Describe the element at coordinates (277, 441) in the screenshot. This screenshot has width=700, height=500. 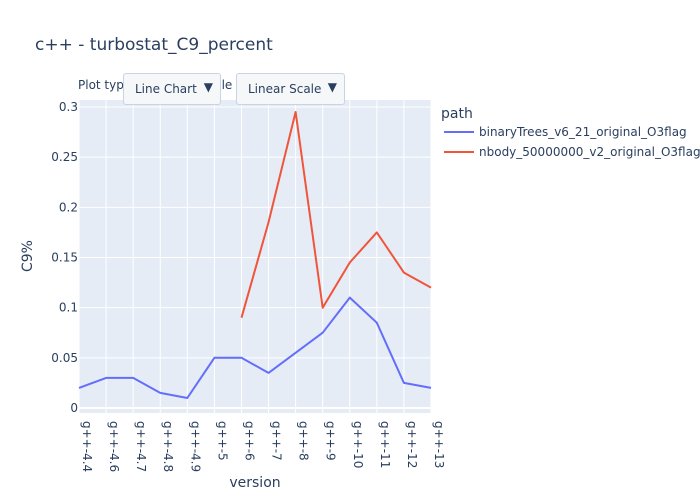
I see `x-tick-label: g++-7` at that location.